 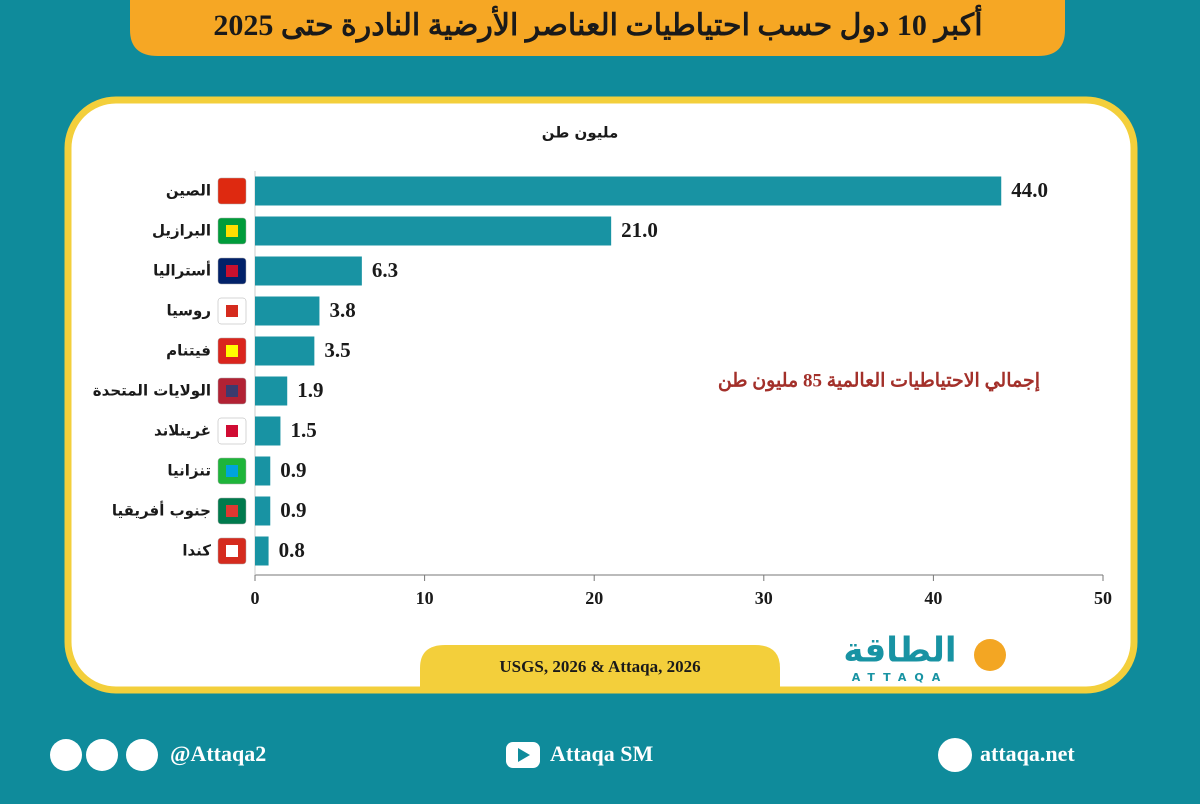 I want to click on category-label: غرينلاند, so click(x=182, y=431).